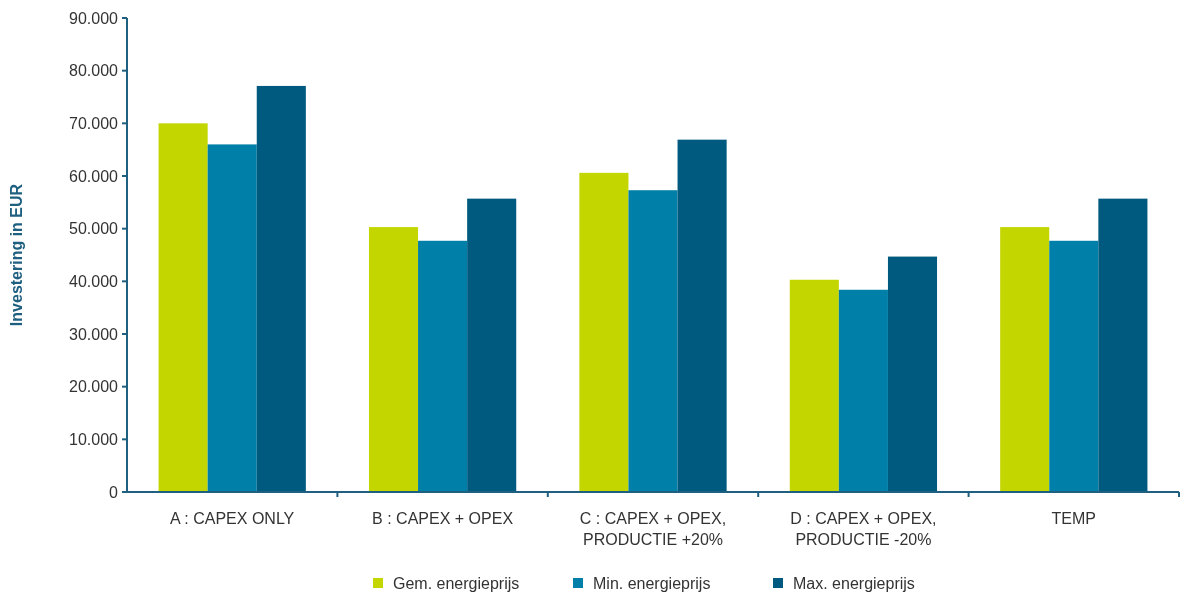 The width and height of the screenshot is (1195, 603). I want to click on y-tick-label: 20.000, so click(94, 387).